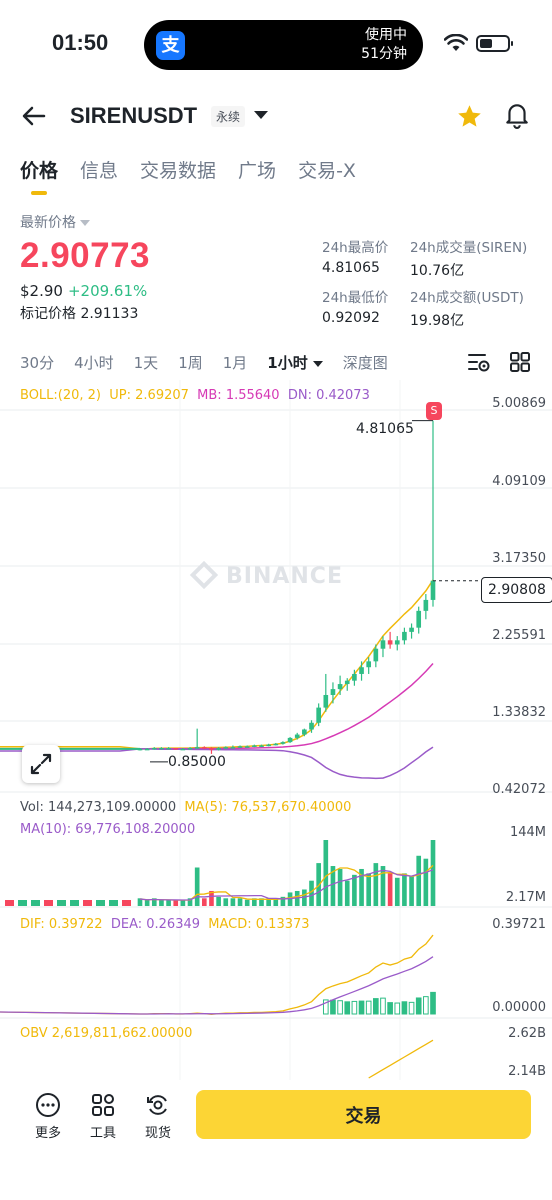 This screenshot has height=1200, width=552. I want to click on interval-30m: 30分, so click(37, 363).